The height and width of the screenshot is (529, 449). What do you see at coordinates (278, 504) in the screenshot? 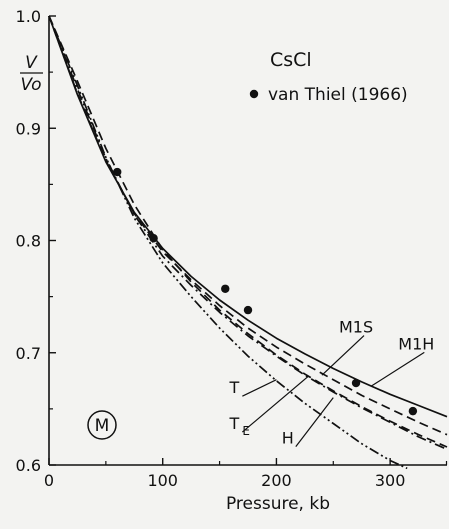
I see `x-axis-title: Pressure, kb` at bounding box center [278, 504].